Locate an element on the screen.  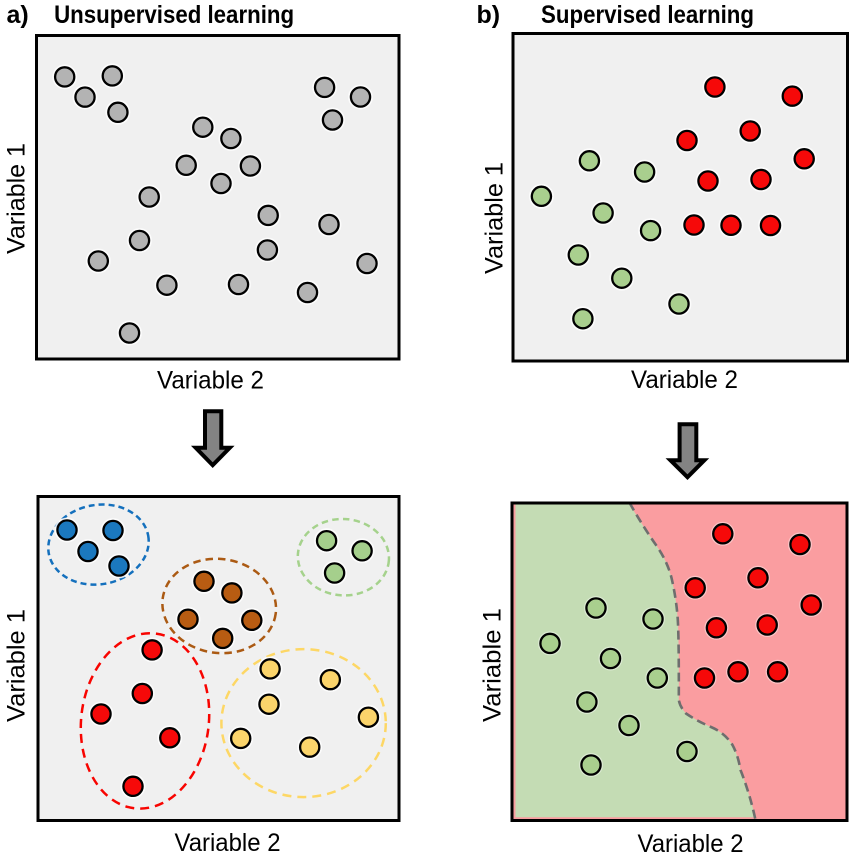
svg-text: Supervised learning is located at coordinates (647, 15).